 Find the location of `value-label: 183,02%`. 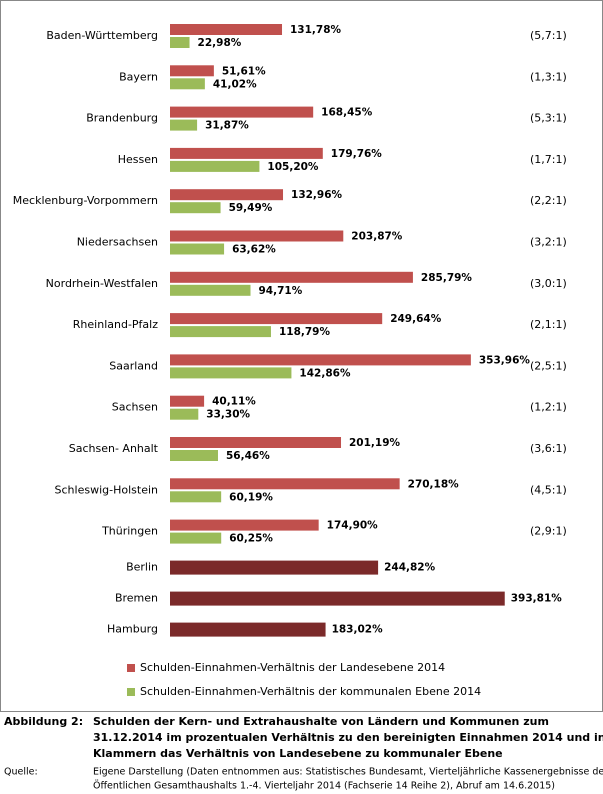

value-label: 183,02% is located at coordinates (358, 630).